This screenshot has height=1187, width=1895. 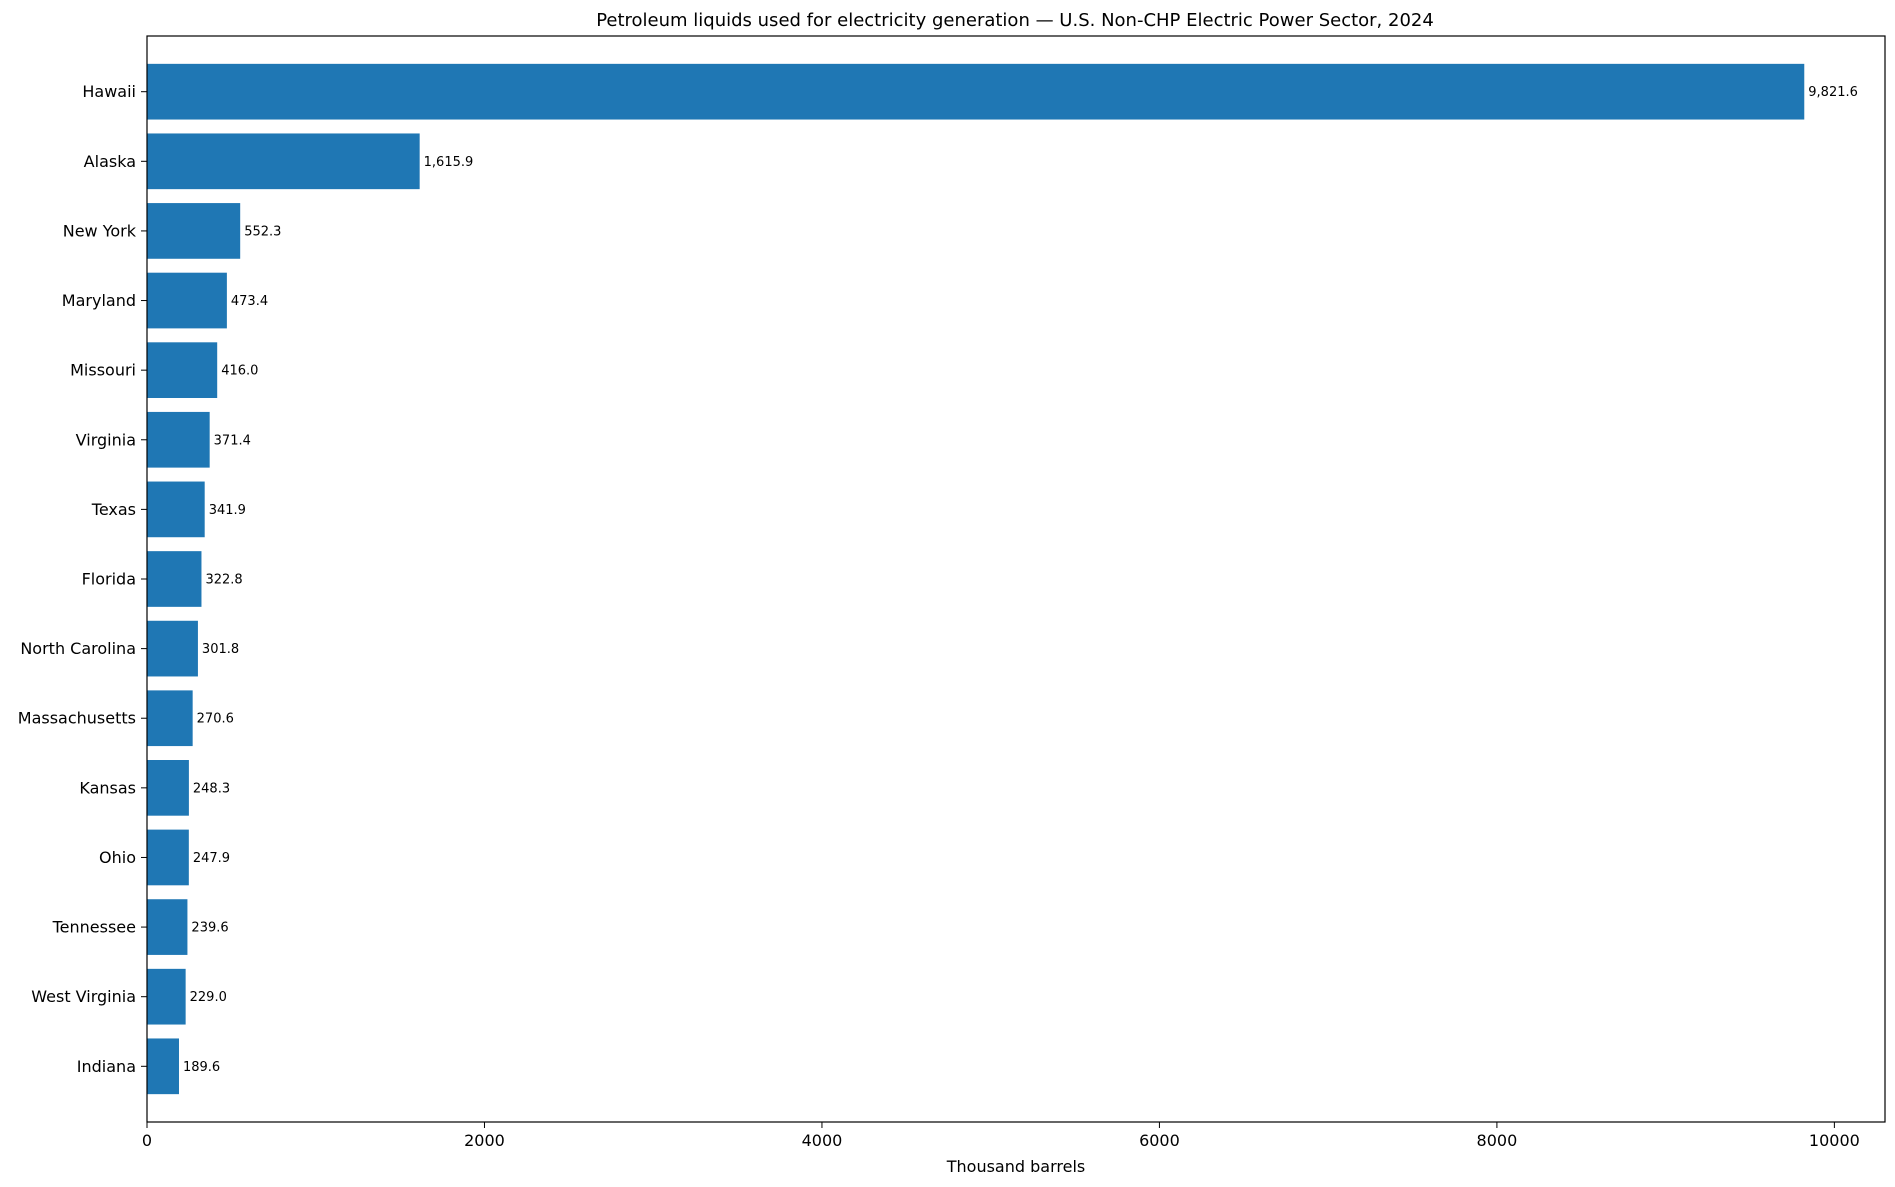 What do you see at coordinates (167, 927) in the screenshot?
I see `bar-tennessee` at bounding box center [167, 927].